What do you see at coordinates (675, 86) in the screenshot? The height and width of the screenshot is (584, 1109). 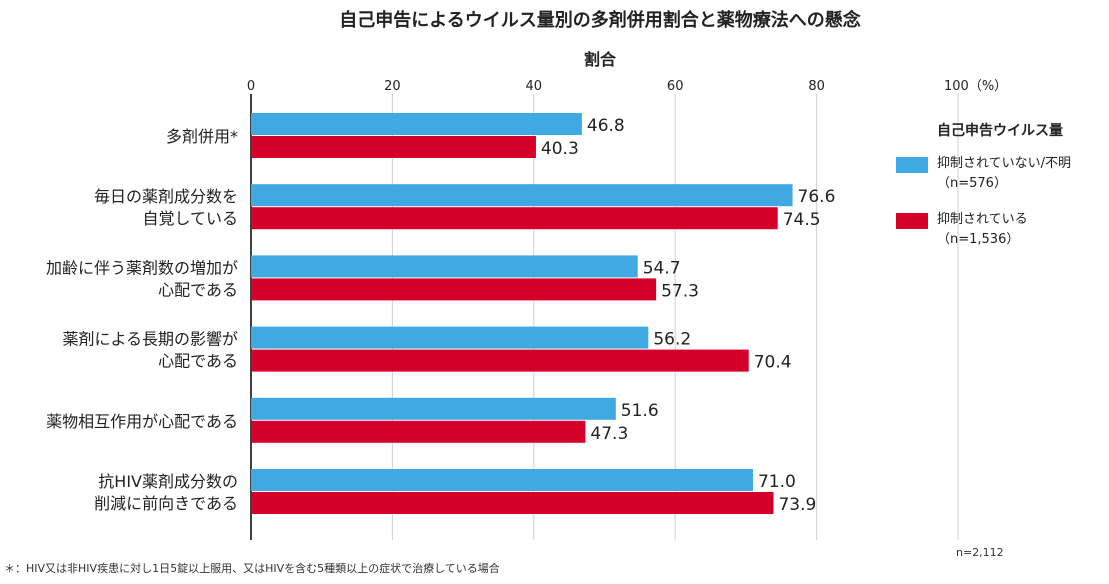 I see `x-tick-label: 60` at bounding box center [675, 86].